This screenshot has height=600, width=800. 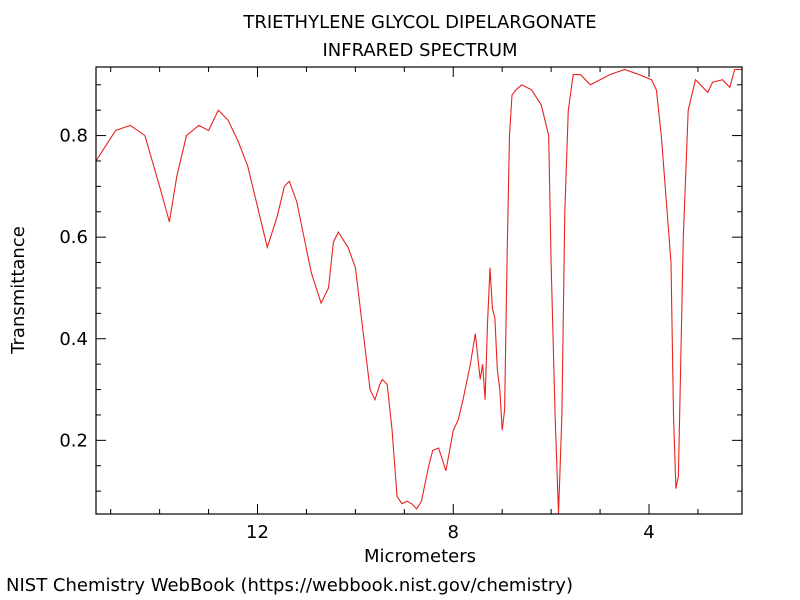 What do you see at coordinates (73, 136) in the screenshot?
I see `y-tick-label: 0.8` at bounding box center [73, 136].